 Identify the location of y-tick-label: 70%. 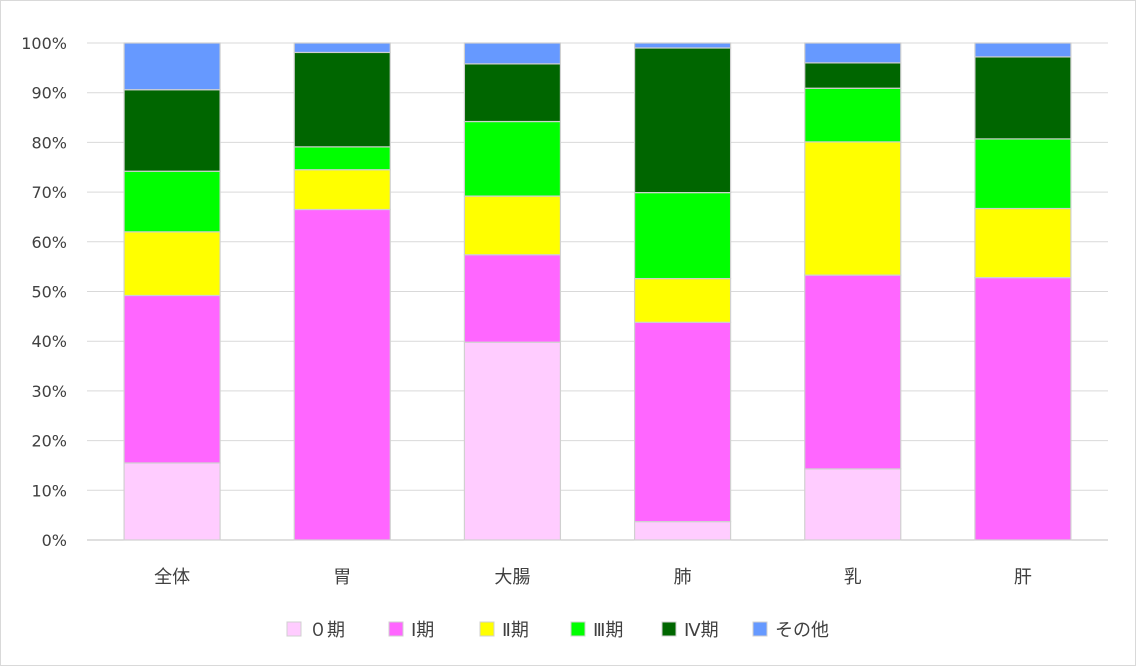
(49, 192).